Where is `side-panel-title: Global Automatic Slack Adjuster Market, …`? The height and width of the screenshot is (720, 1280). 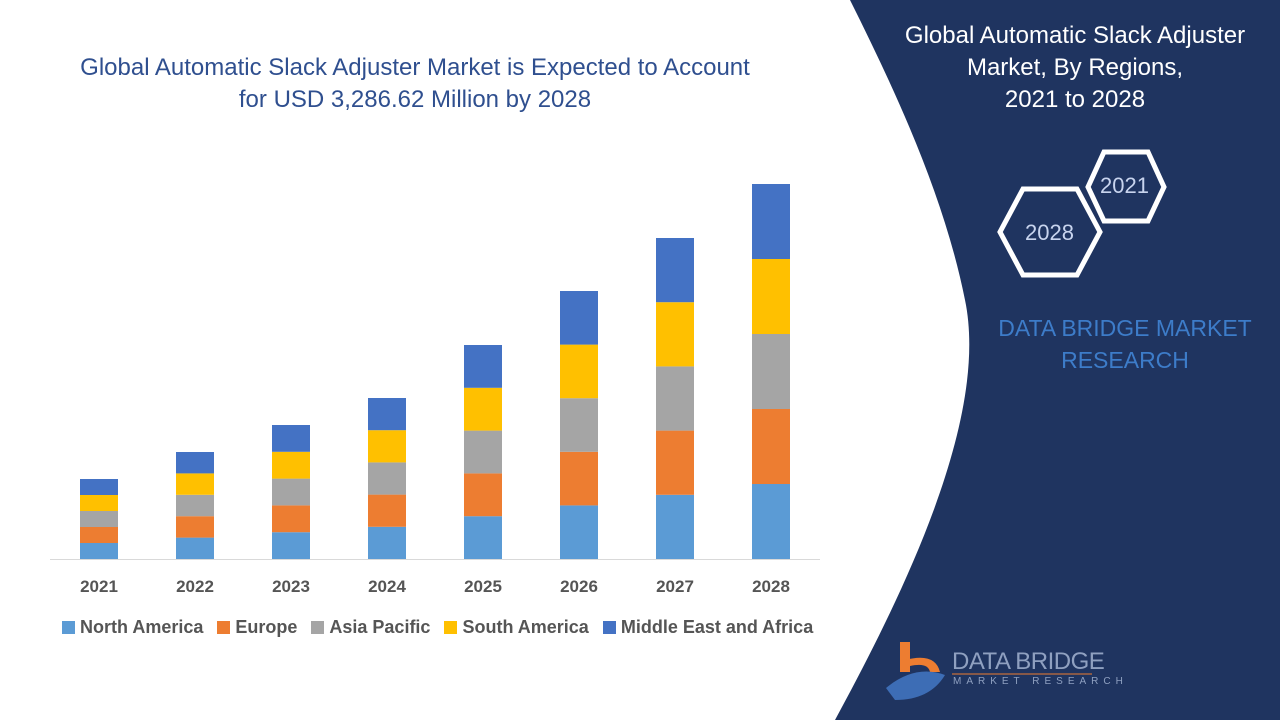 side-panel-title: Global Automatic Slack Adjuster Market, … is located at coordinates (1075, 68).